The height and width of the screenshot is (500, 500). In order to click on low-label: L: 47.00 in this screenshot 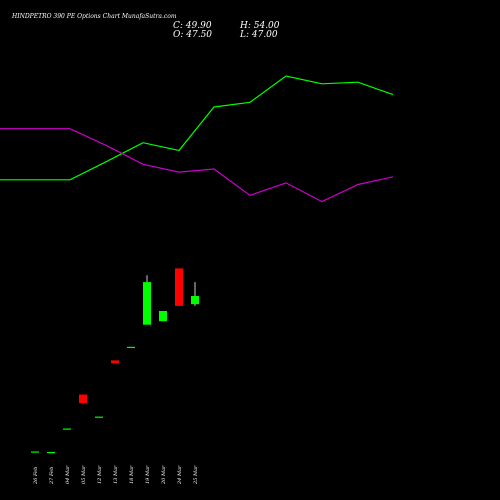, I will do `click(258, 35)`.